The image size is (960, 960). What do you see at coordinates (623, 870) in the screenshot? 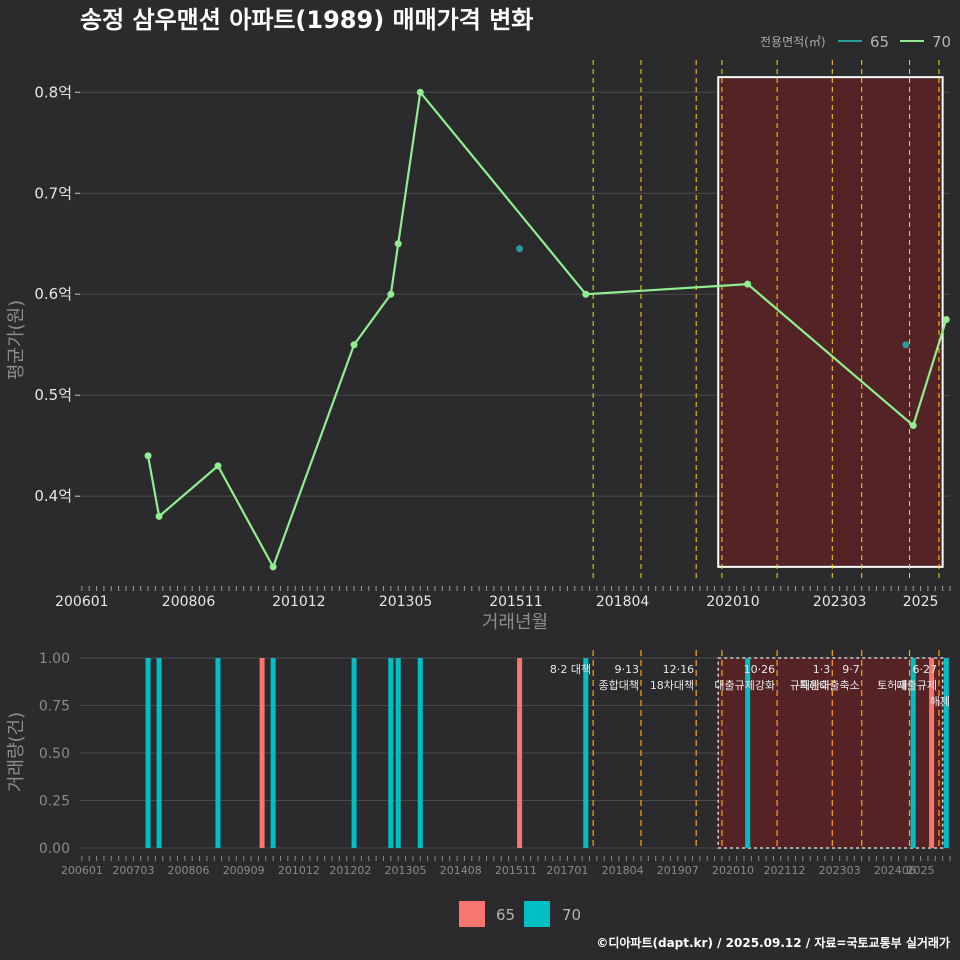
I see `volume-x-tick-label: 201804` at bounding box center [623, 870].